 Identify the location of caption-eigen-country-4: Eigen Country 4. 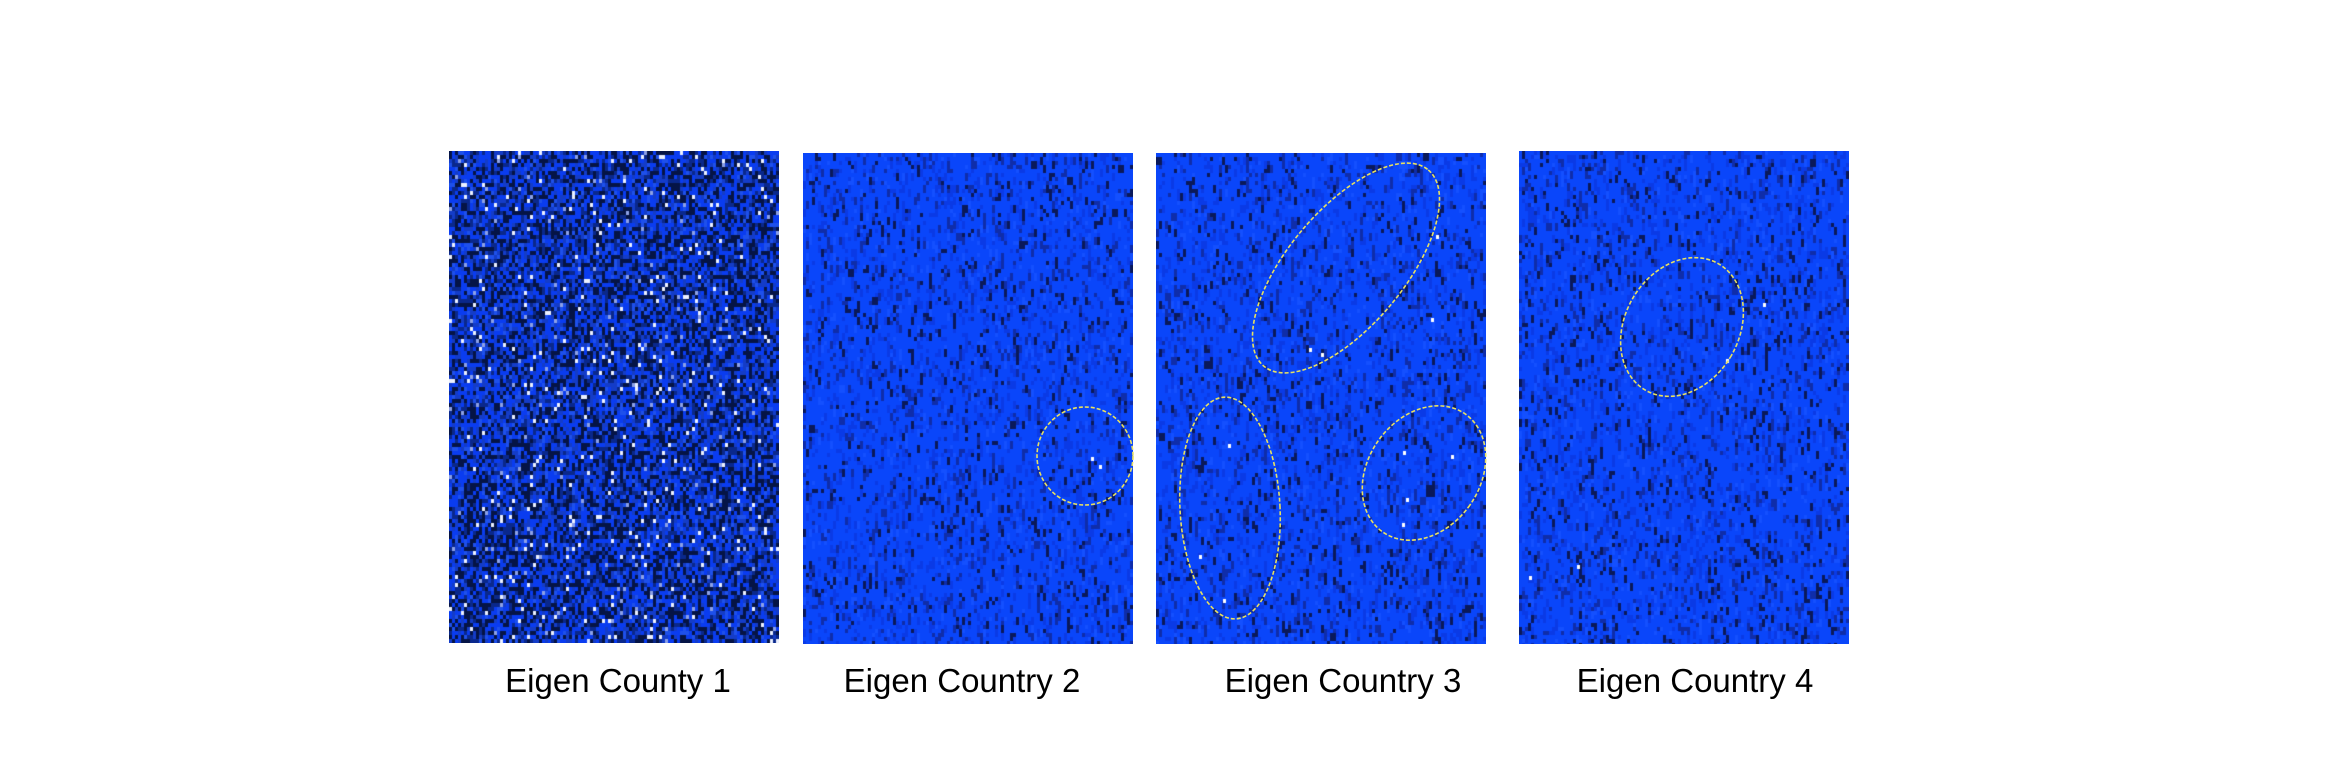
(1695, 680).